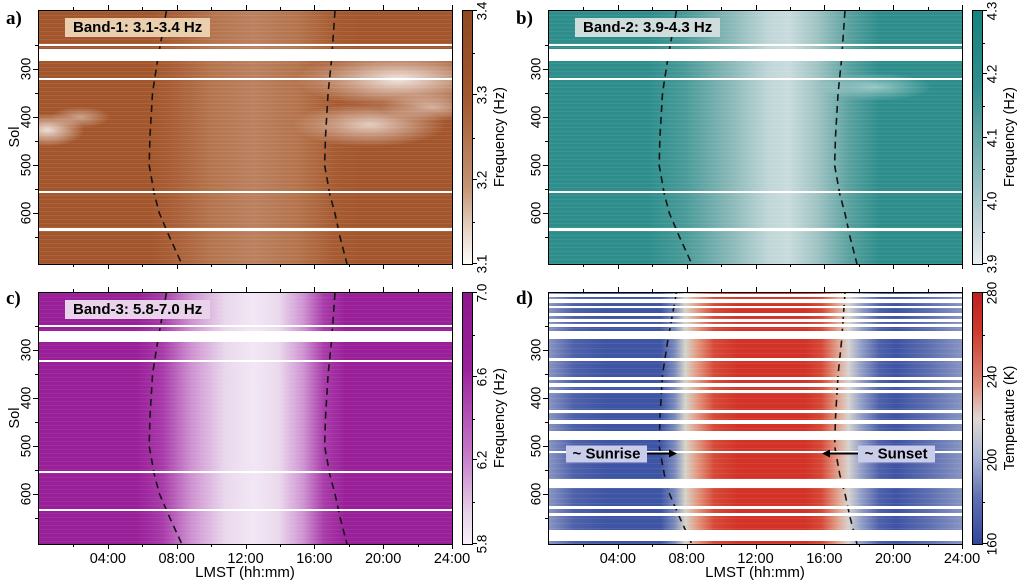  I want to click on colorbar-tick-label: 3.9, so click(992, 264).